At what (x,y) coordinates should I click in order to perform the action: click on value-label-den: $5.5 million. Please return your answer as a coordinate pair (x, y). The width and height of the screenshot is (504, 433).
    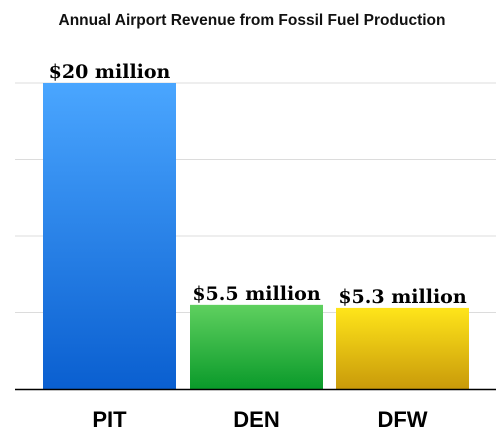
    Looking at the image, I should click on (256, 294).